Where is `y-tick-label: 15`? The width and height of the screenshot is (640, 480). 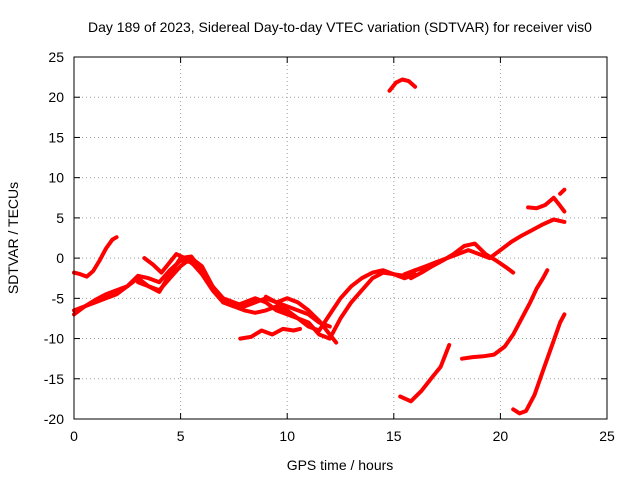
y-tick-label: 15 is located at coordinates (56, 137).